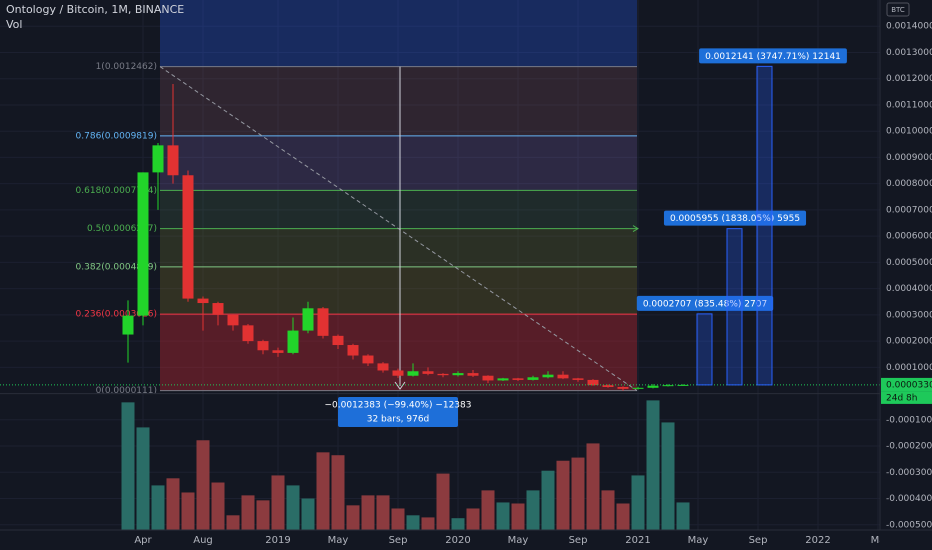 This screenshot has height=550, width=932. Describe the element at coordinates (909, 184) in the screenshot. I see `y-tick-label: 0.0008000` at that location.